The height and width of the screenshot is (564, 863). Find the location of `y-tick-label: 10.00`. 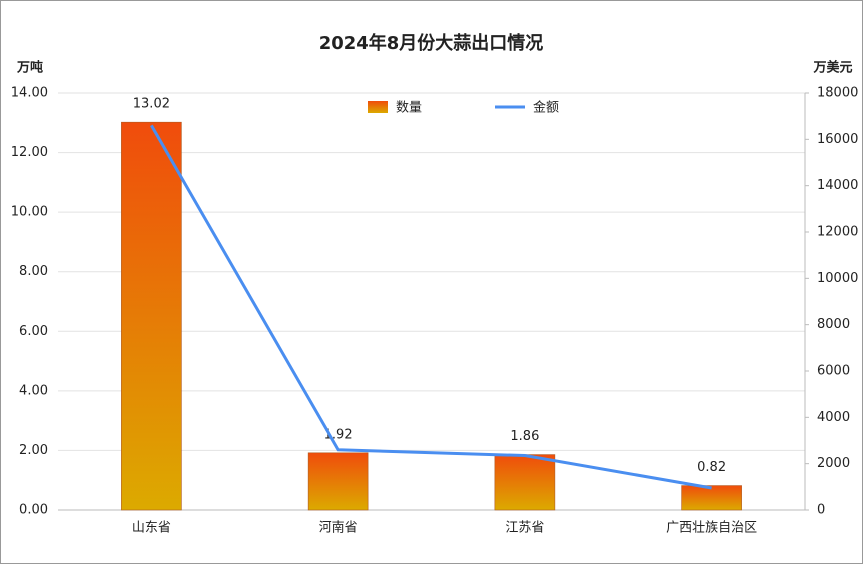

y-tick-label: 10.00 is located at coordinates (29, 212).